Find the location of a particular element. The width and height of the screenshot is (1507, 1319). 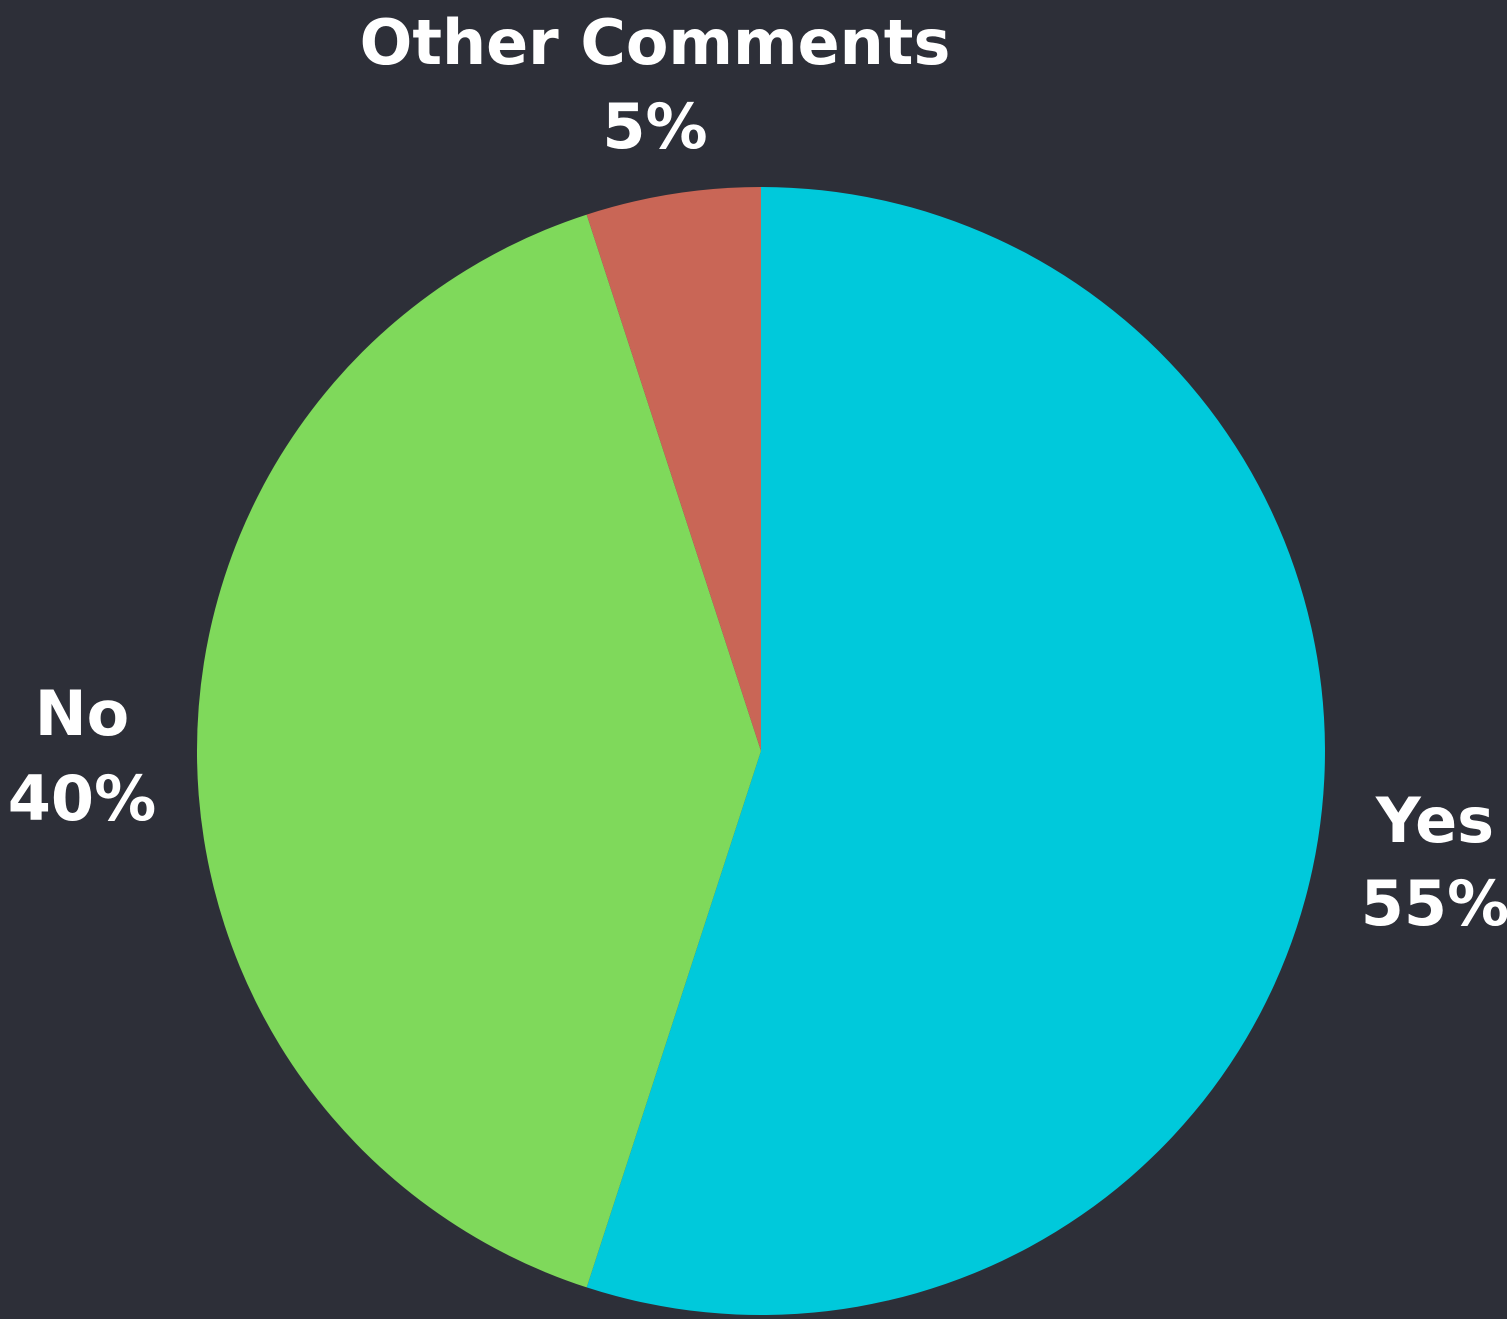

slice-value-yes: 55% is located at coordinates (1434, 903).